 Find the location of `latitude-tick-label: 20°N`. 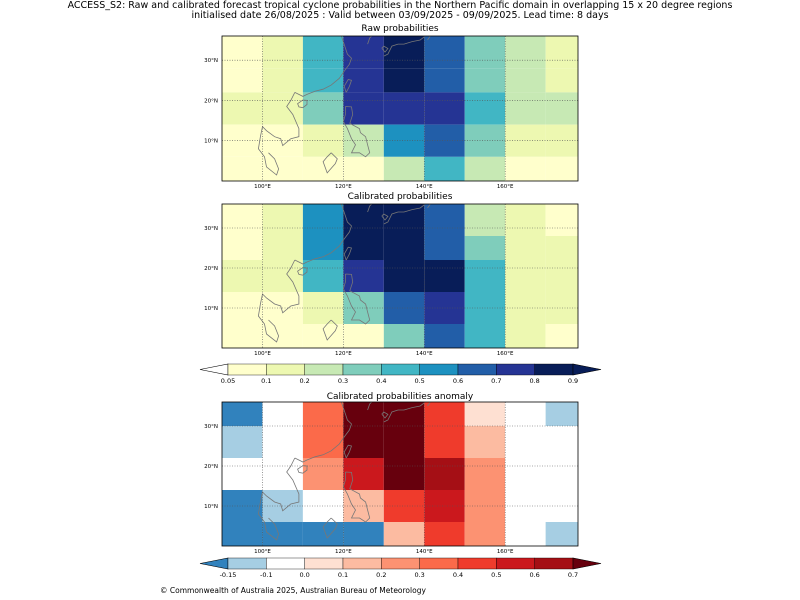

latitude-tick-label: 20°N is located at coordinates (211, 101).